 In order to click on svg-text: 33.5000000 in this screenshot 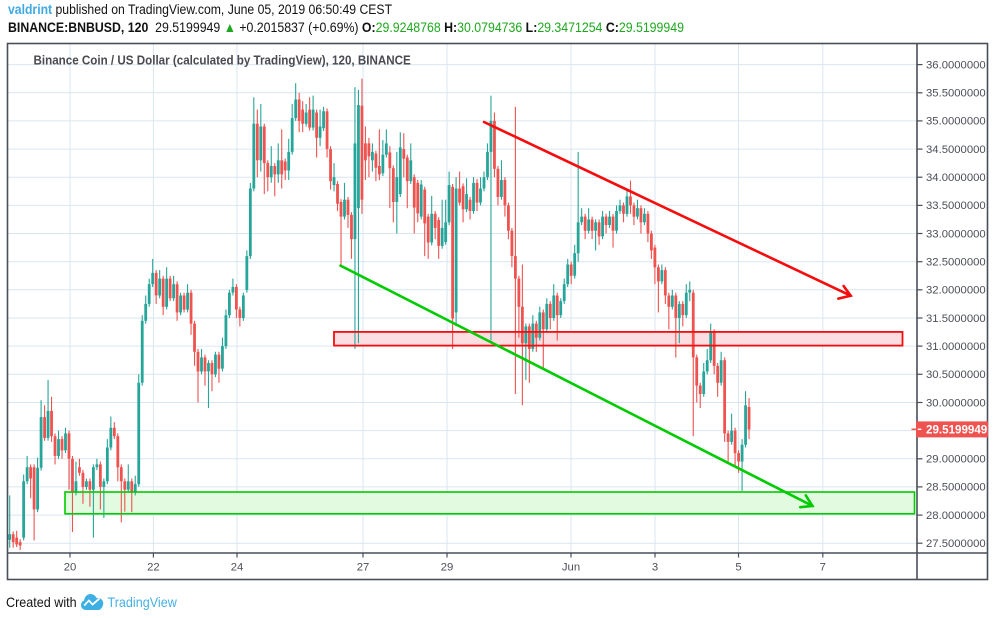, I will do `click(956, 206)`.